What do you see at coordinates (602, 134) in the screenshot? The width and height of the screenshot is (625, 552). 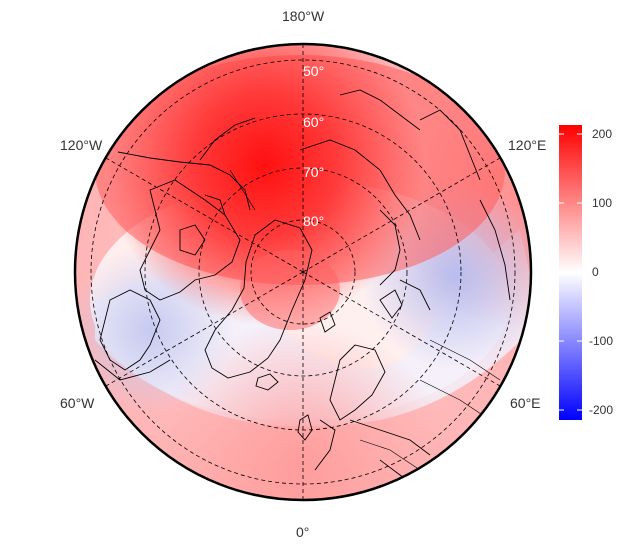 I see `colorbar-tick-200: 200` at bounding box center [602, 134].